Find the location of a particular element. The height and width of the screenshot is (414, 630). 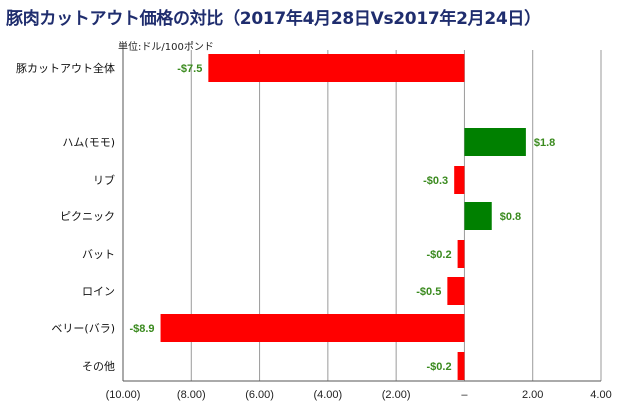

value-label: -$0.3 is located at coordinates (435, 181).